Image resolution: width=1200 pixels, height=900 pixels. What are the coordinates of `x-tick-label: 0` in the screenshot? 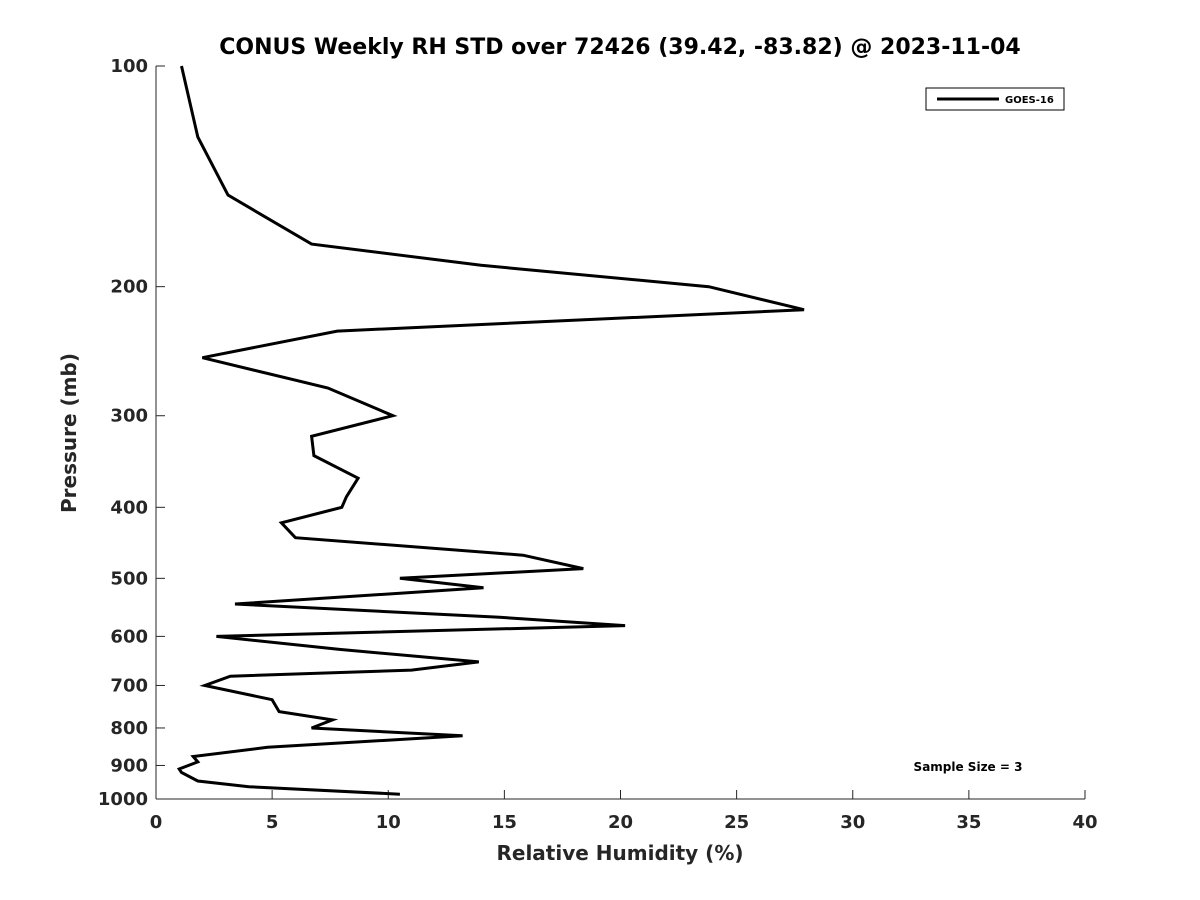 It's located at (156, 822).